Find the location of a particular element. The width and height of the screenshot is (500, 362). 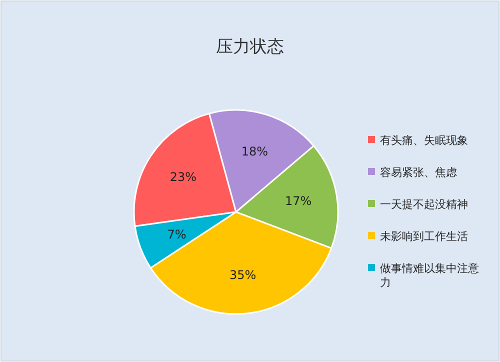

legend-label: 一天提不起没精神 is located at coordinates (424, 204).